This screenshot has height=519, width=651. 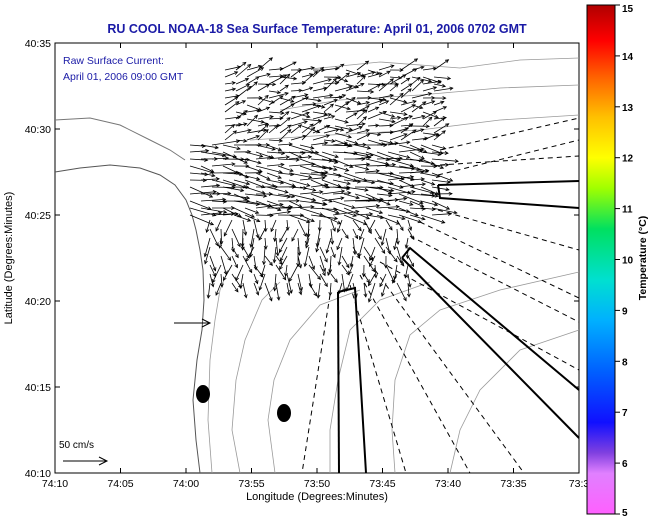 What do you see at coordinates (120, 484) in the screenshot?
I see `x-tick-label: 74:05` at bounding box center [120, 484].